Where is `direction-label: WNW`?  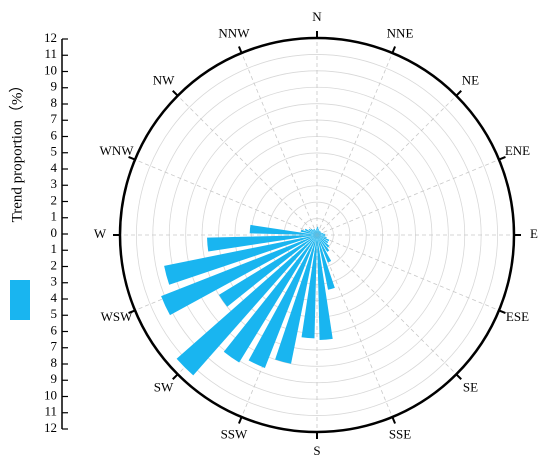
direction-label: WNW is located at coordinates (117, 150).